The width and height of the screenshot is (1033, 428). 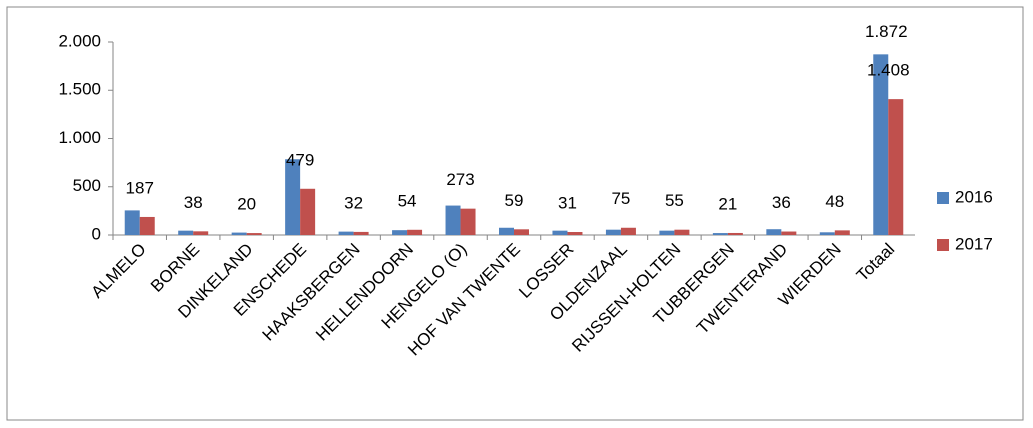 What do you see at coordinates (460, 179) in the screenshot?
I see `data-label: 273` at bounding box center [460, 179].